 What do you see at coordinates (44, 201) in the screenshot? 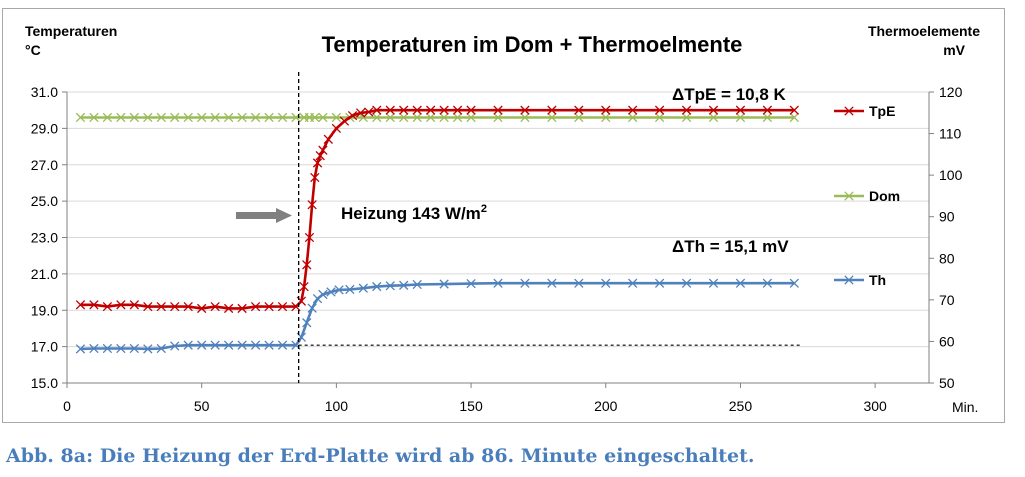
I see `y-left-tick-label: 25.0` at bounding box center [44, 201].